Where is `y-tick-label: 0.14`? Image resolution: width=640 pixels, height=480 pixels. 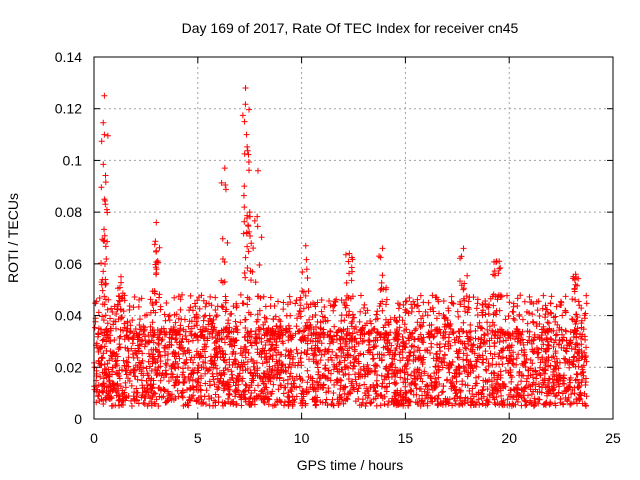
y-tick-label: 0.14 is located at coordinates (68, 57).